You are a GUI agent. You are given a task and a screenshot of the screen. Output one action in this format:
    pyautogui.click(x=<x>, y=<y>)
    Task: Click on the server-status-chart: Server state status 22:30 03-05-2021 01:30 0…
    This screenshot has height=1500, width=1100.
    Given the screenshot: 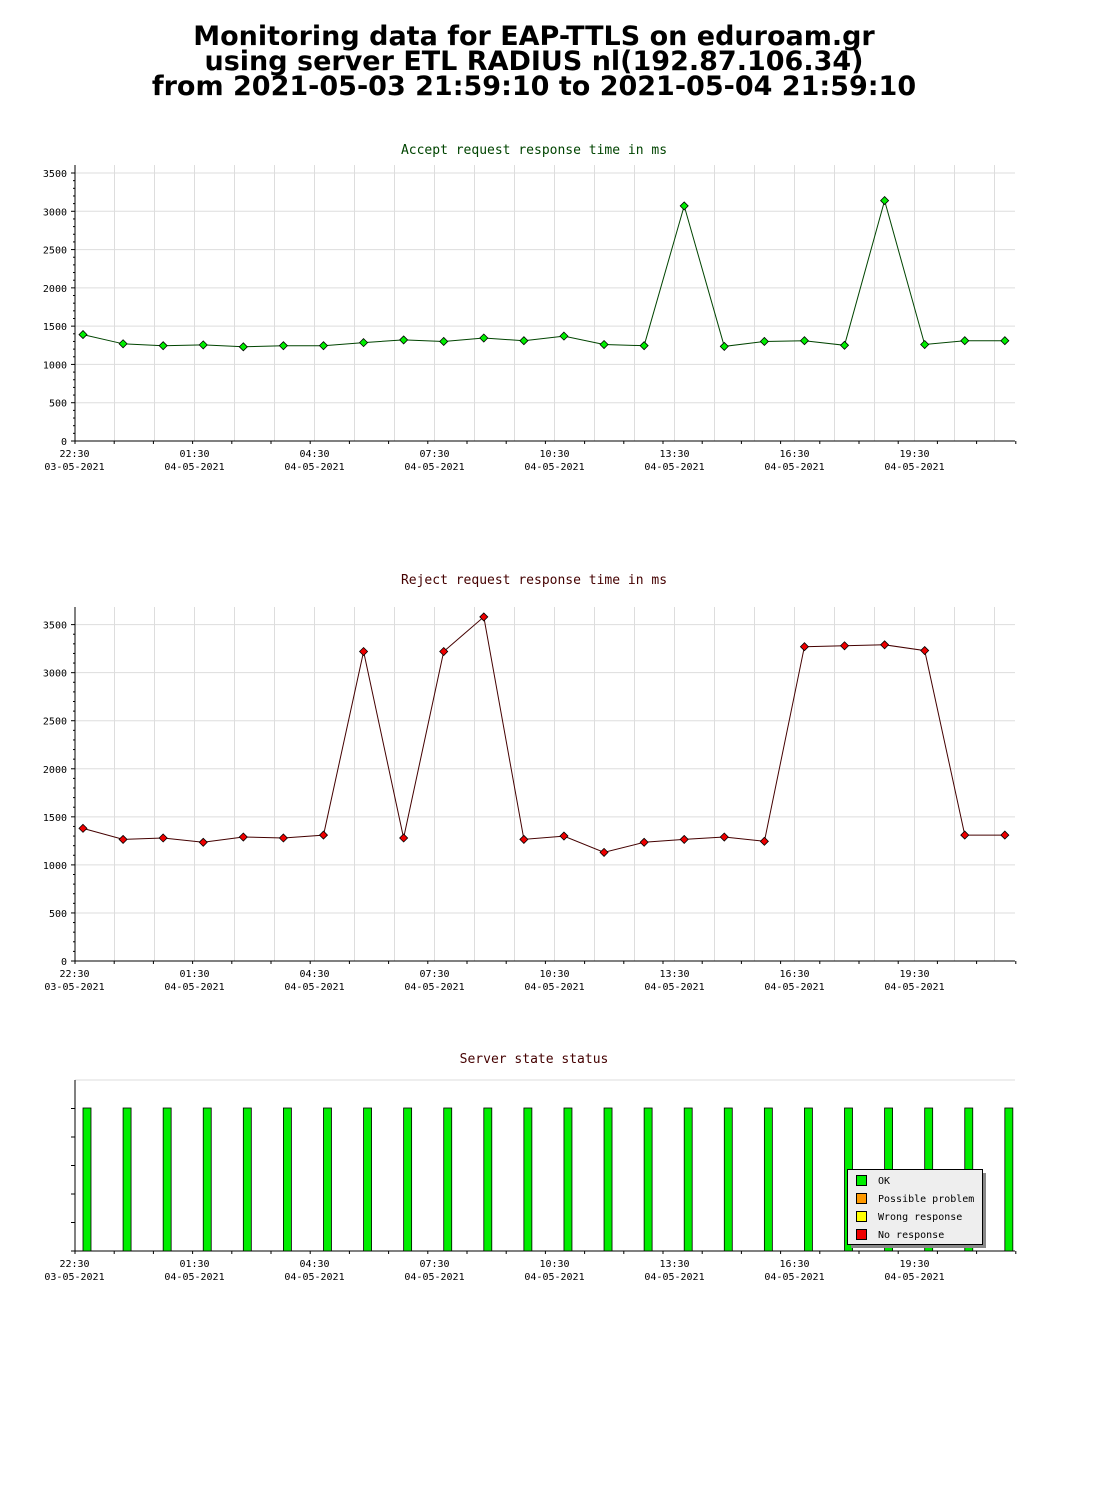 What is the action you would take?
    pyautogui.click(x=530, y=1167)
    